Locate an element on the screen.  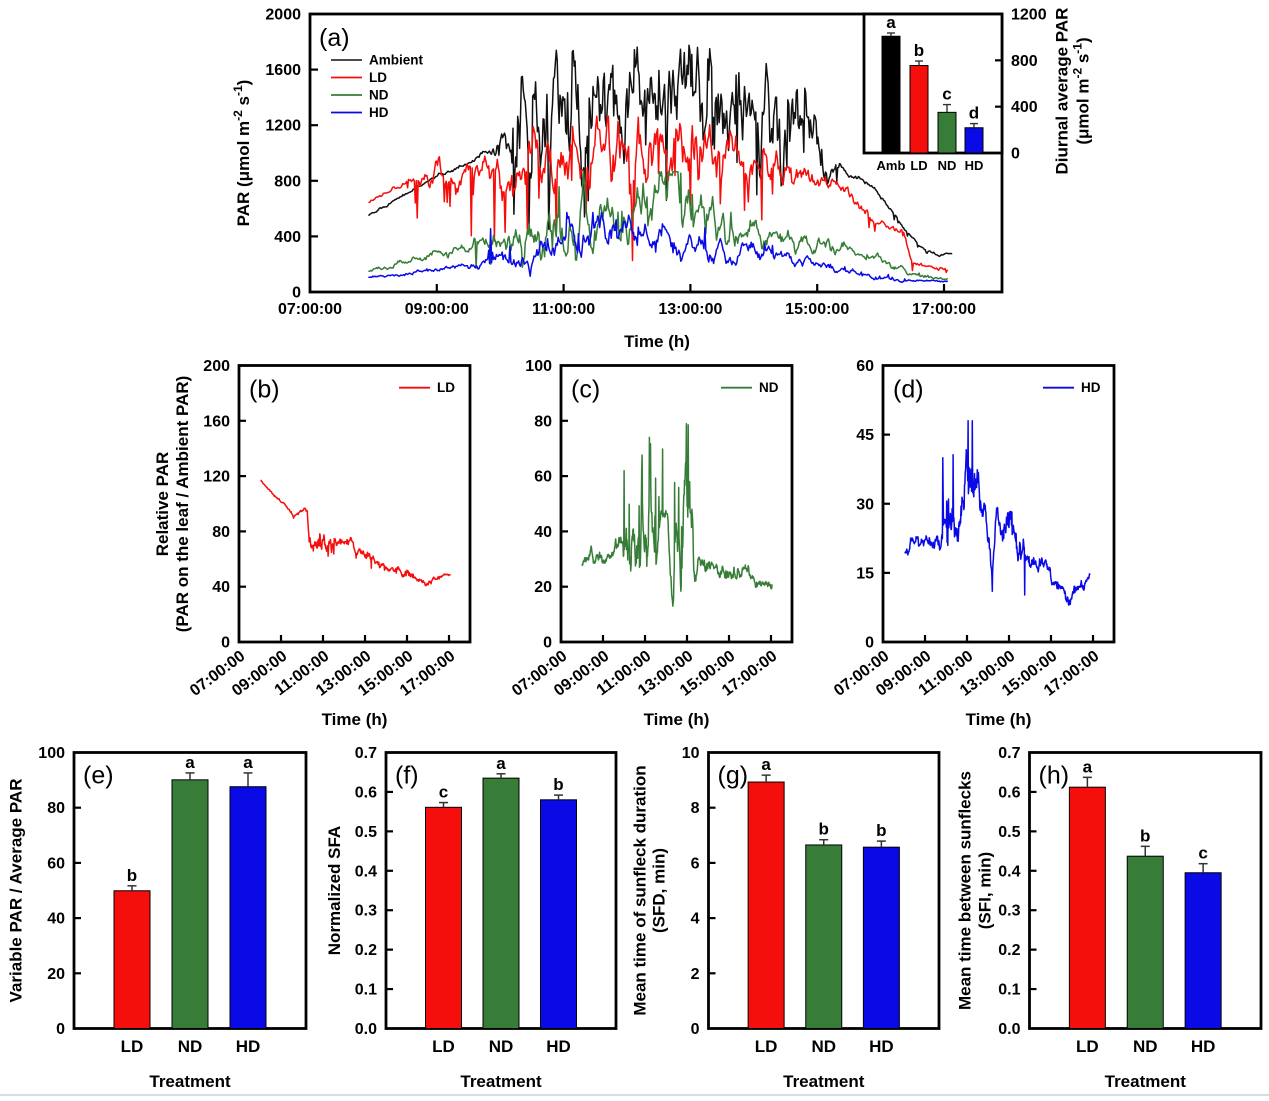
svg-text: 0.2 is located at coordinates (1009, 950).